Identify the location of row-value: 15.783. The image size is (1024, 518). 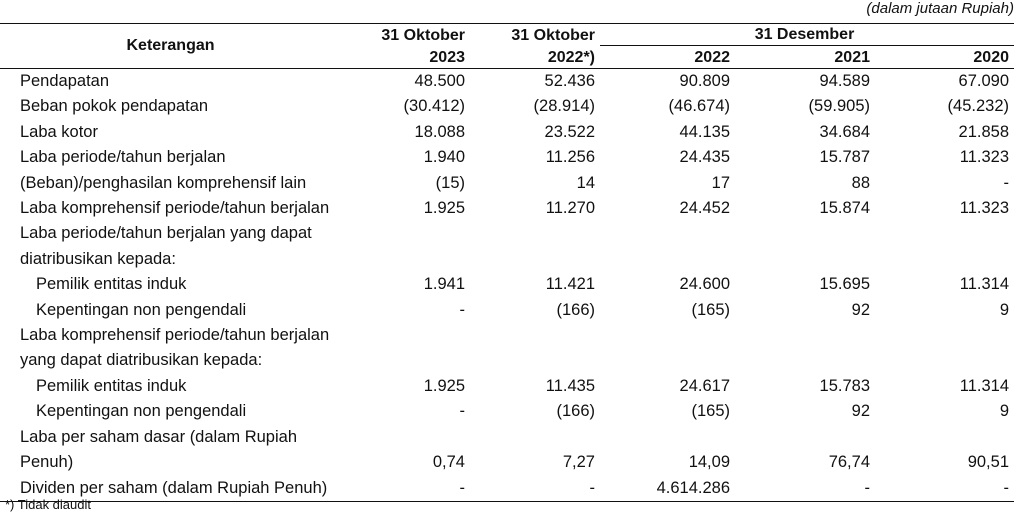
(844, 385).